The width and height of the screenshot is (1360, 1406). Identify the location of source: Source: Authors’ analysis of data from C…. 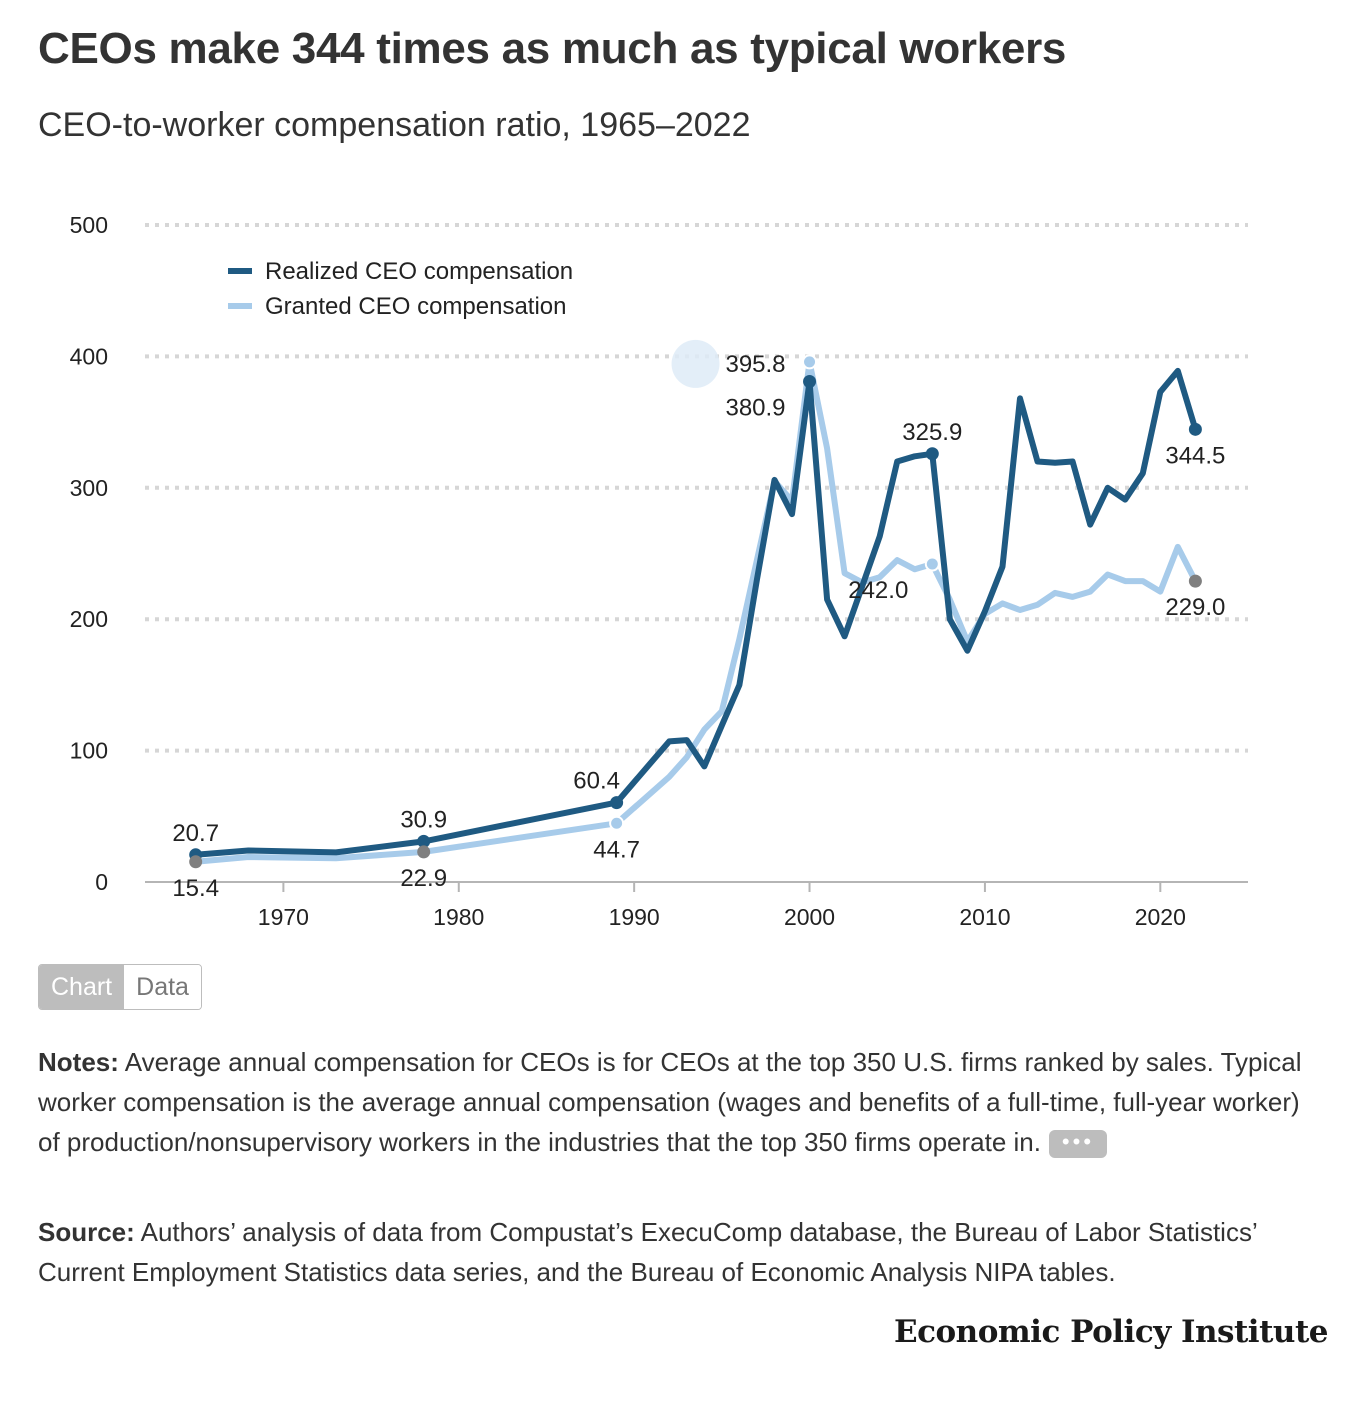
(673, 1252).